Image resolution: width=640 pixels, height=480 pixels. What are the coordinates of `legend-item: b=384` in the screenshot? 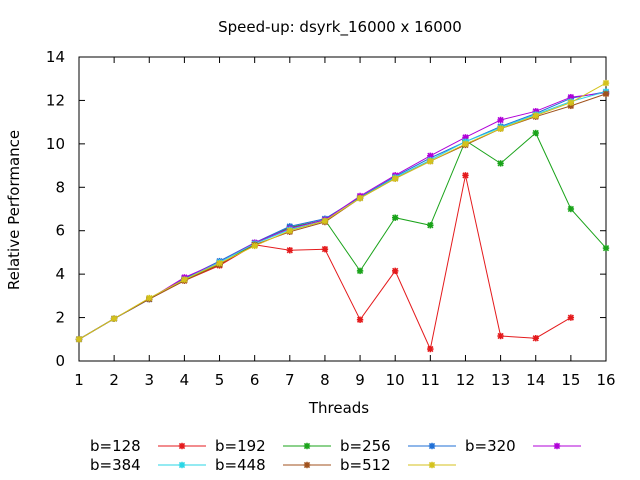 It's located at (148, 465).